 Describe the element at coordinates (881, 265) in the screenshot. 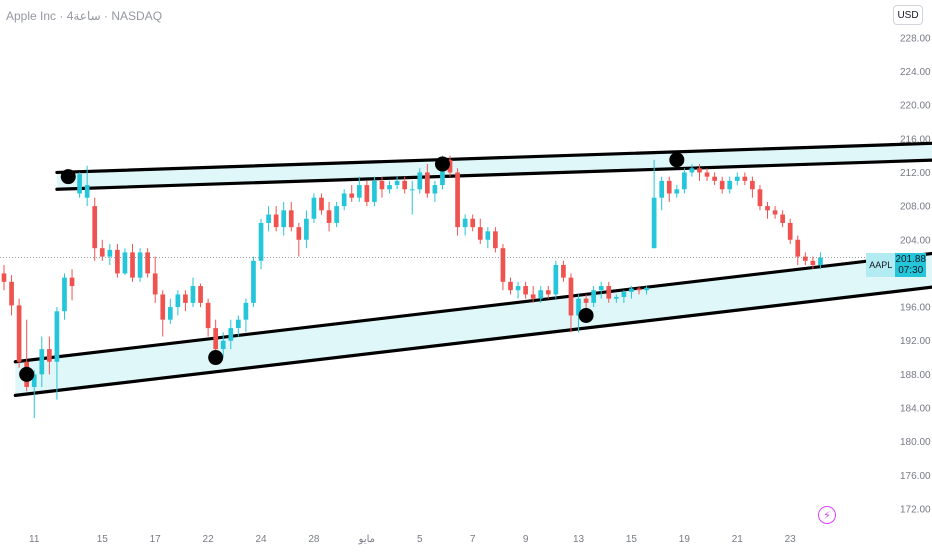

I see `price-label-symbol: AAPL` at that location.